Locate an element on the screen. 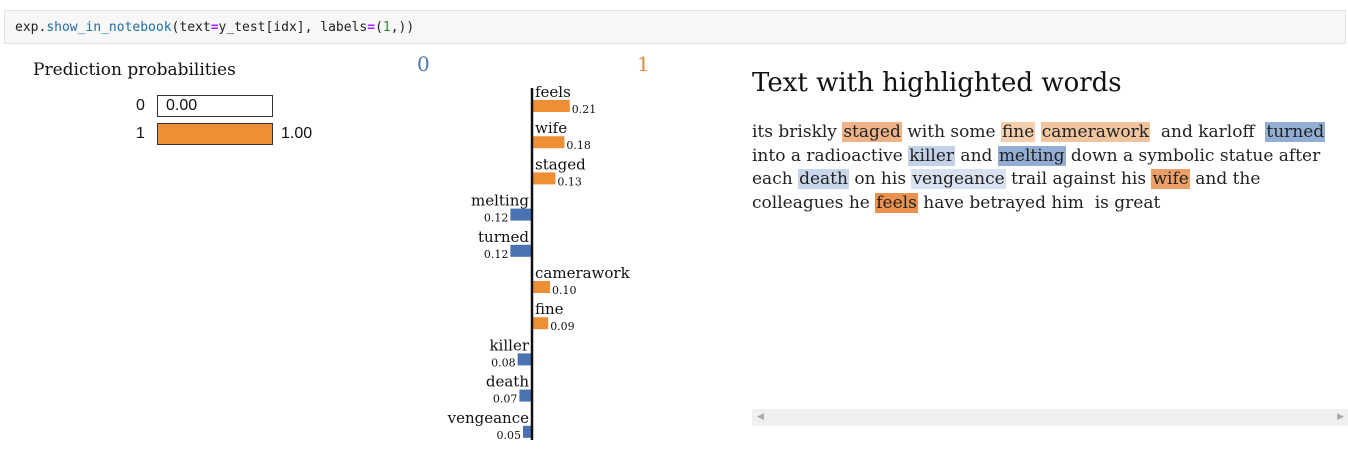 This screenshot has width=1348, height=449. value-label-melting: 0.12 is located at coordinates (496, 218).